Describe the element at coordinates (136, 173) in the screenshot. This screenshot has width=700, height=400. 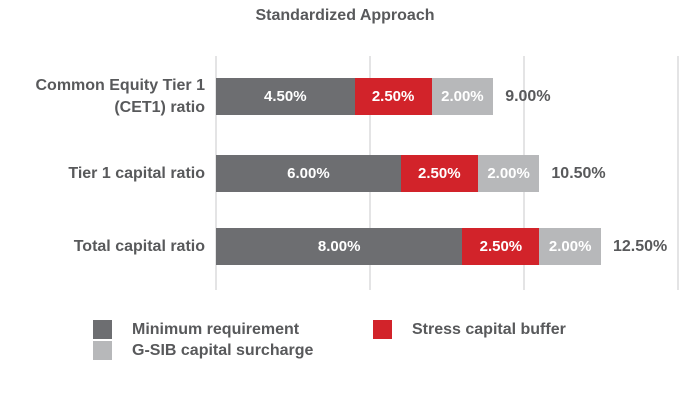
I see `category-label: Tier 1 capital ratio` at that location.